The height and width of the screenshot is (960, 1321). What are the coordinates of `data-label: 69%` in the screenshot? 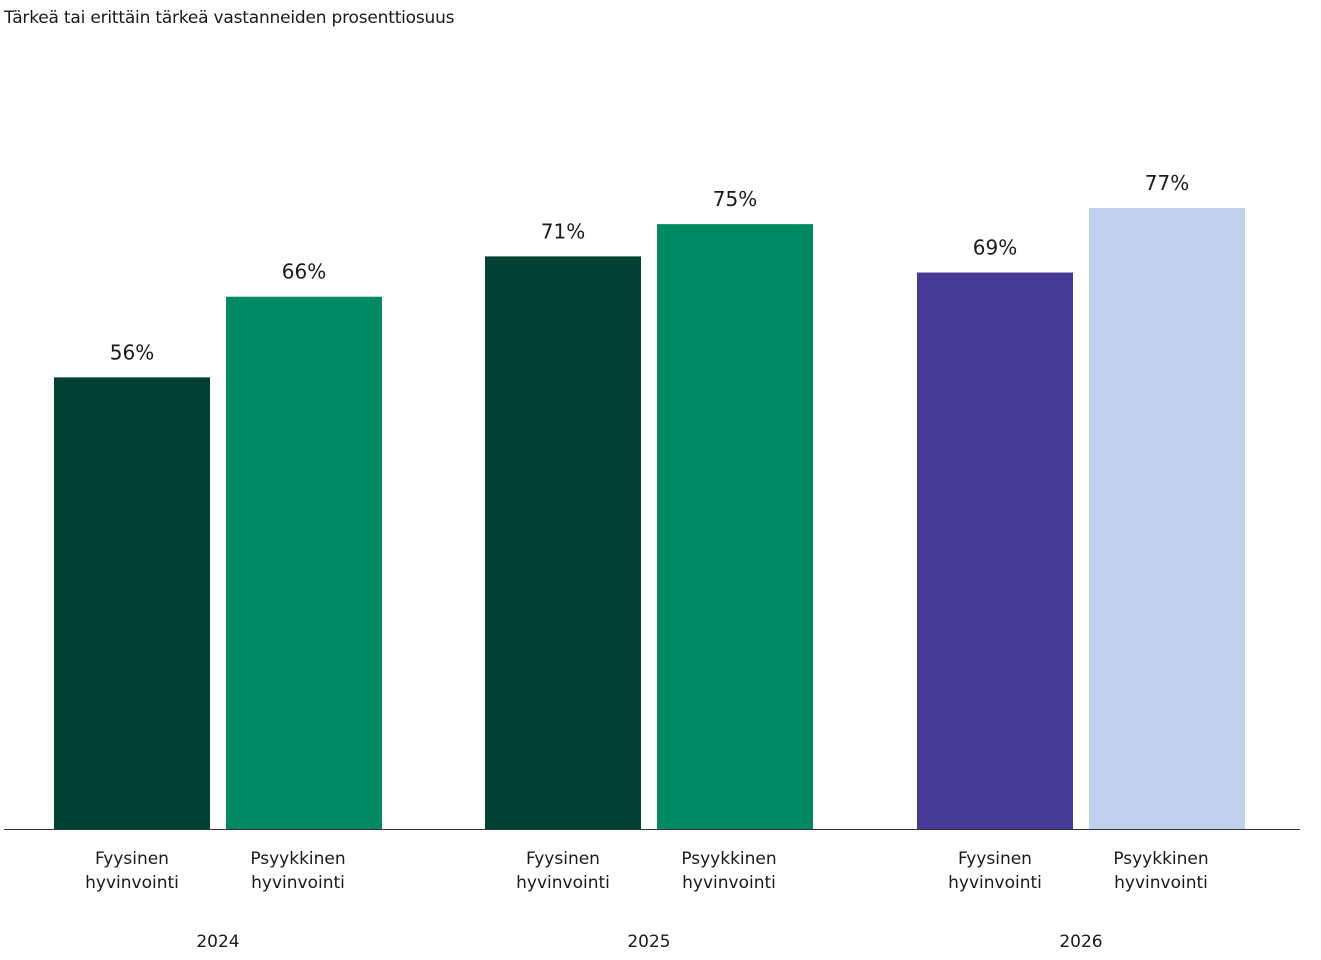 It's located at (995, 248).